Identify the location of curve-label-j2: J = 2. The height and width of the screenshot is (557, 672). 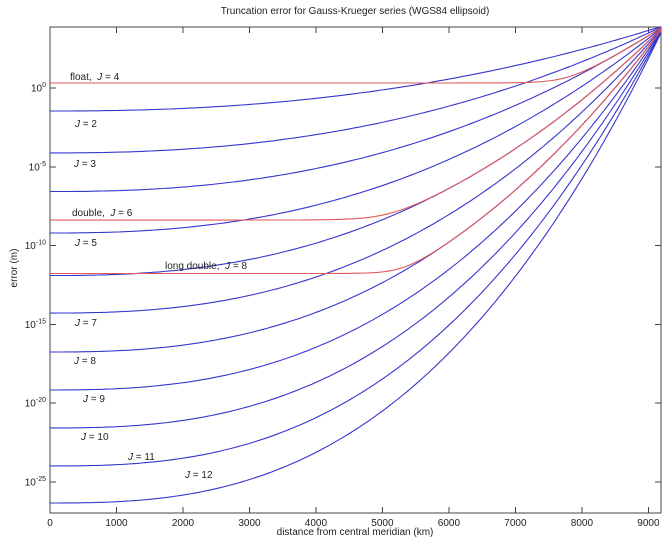
(85, 124).